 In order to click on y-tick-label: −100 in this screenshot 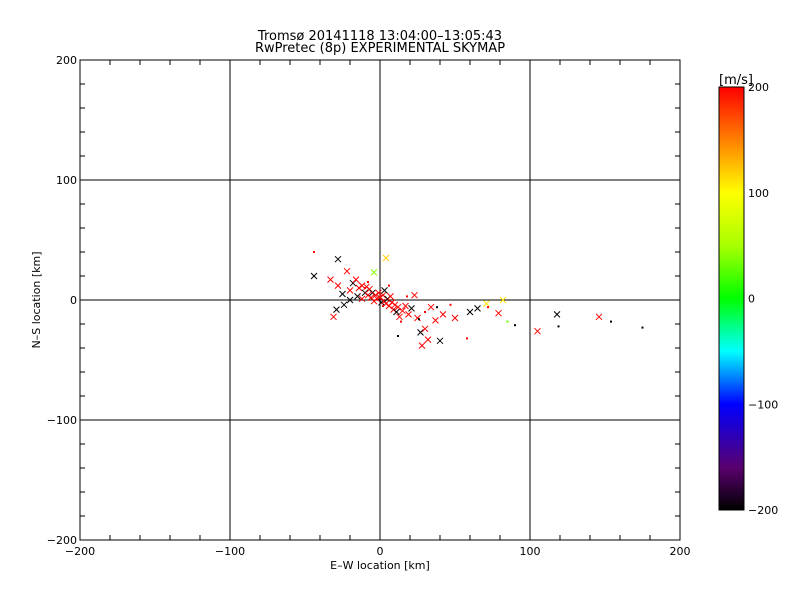, I will do `click(62, 420)`.